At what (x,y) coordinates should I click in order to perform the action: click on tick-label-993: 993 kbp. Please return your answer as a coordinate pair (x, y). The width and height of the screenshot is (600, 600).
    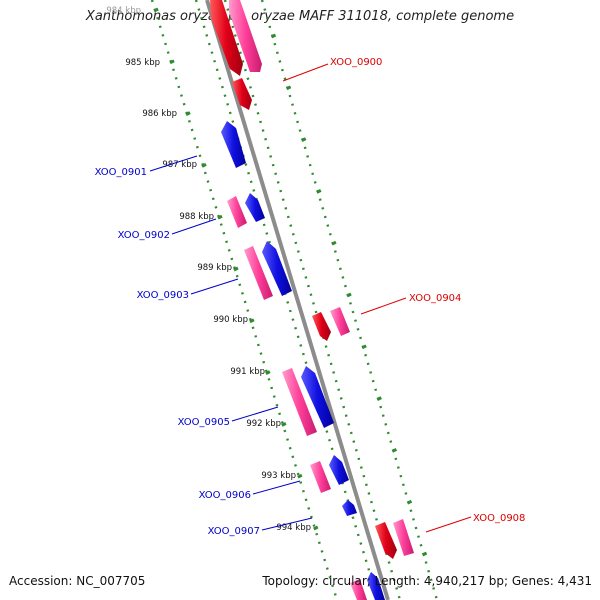
    Looking at the image, I should click on (278, 476).